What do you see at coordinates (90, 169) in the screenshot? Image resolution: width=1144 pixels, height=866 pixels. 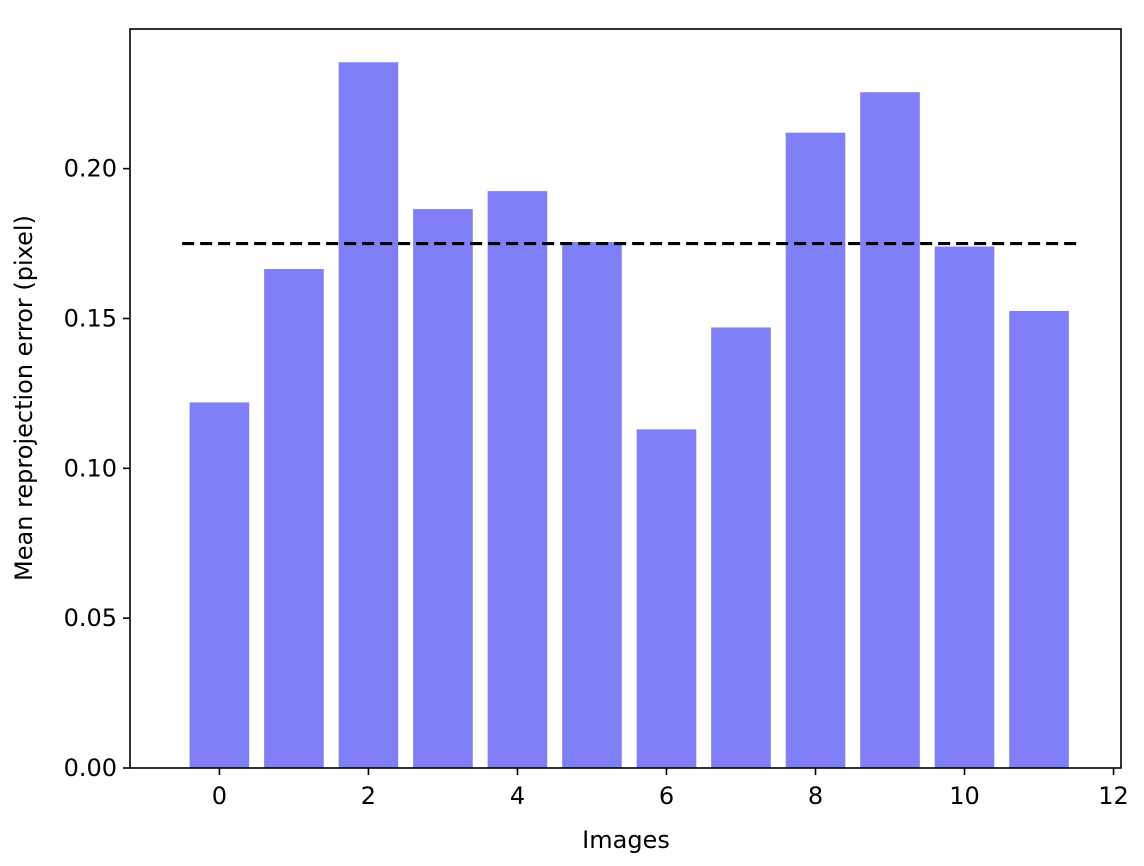 I see `y-tick-label: 0.20` at bounding box center [90, 169].